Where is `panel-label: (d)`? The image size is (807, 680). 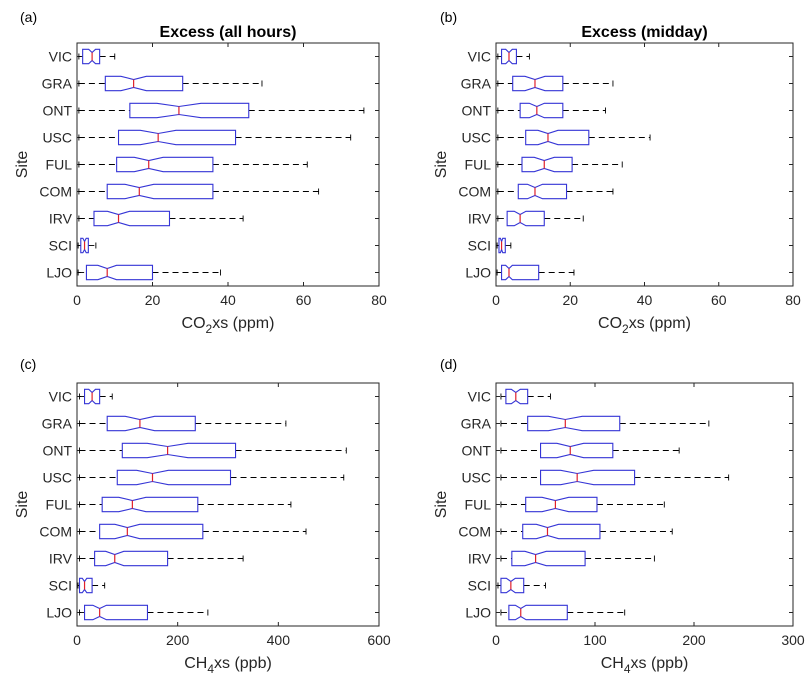 panel-label: (d) is located at coordinates (448, 364).